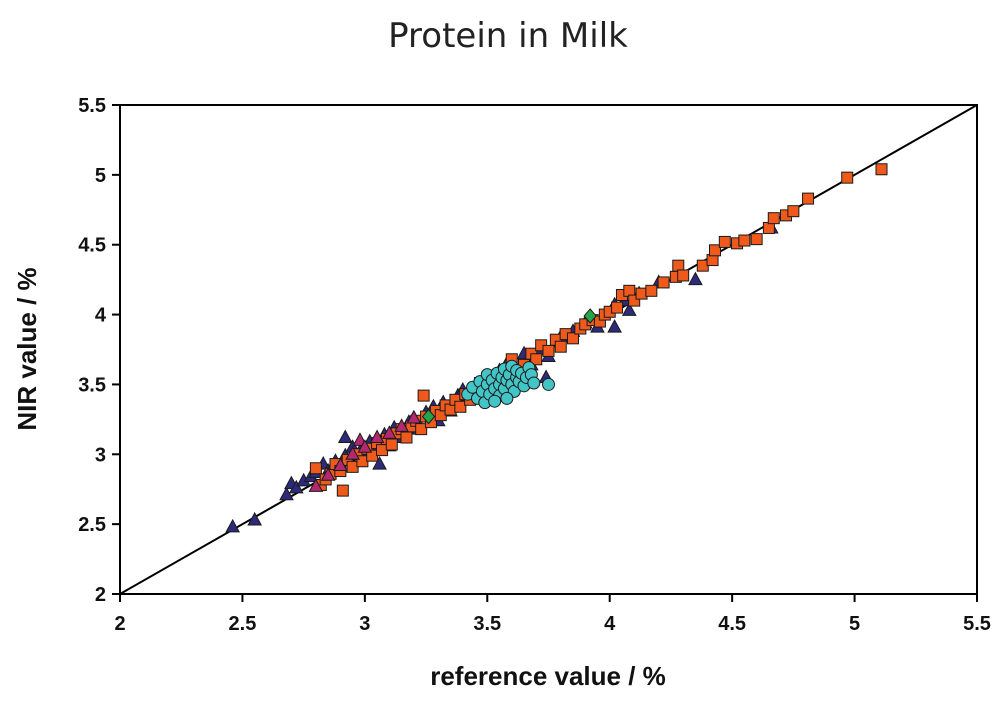  Describe the element at coordinates (92, 525) in the screenshot. I see `y-tick-label: 2.5` at that location.